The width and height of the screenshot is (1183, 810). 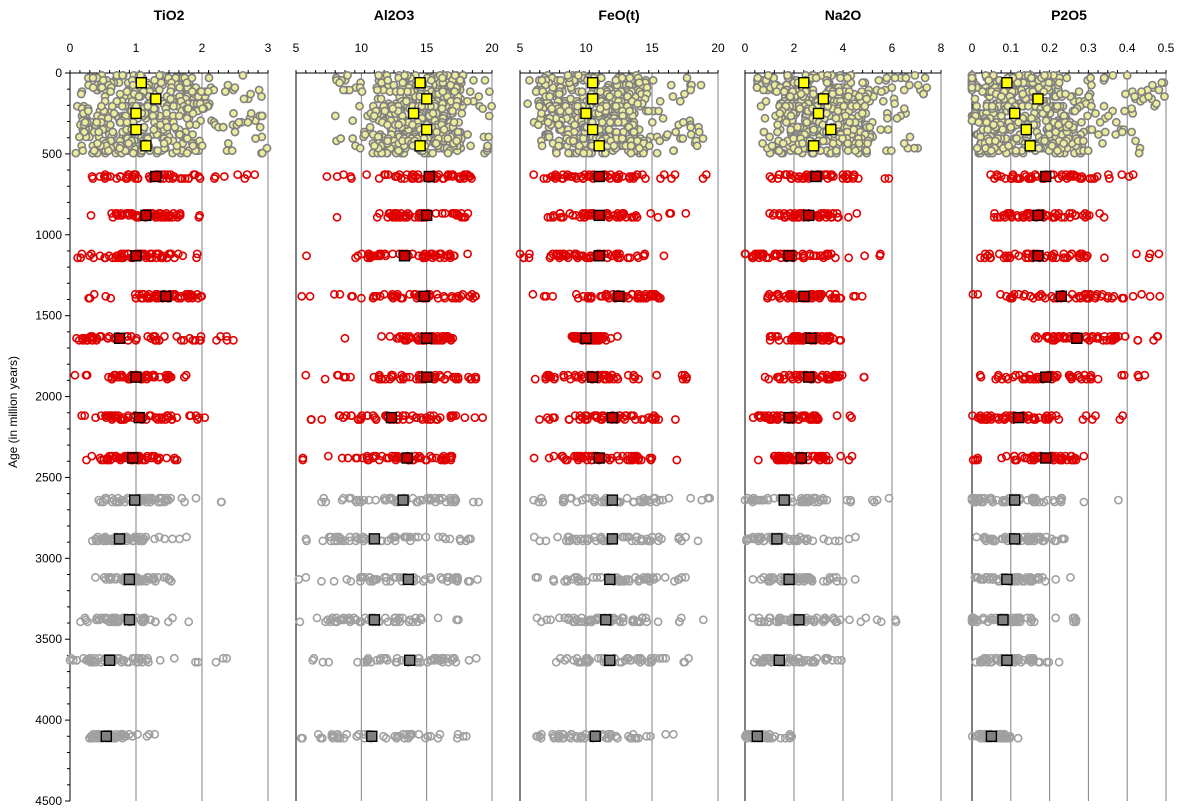 What do you see at coordinates (520, 48) in the screenshot?
I see `x-tick-label: 5` at bounding box center [520, 48].